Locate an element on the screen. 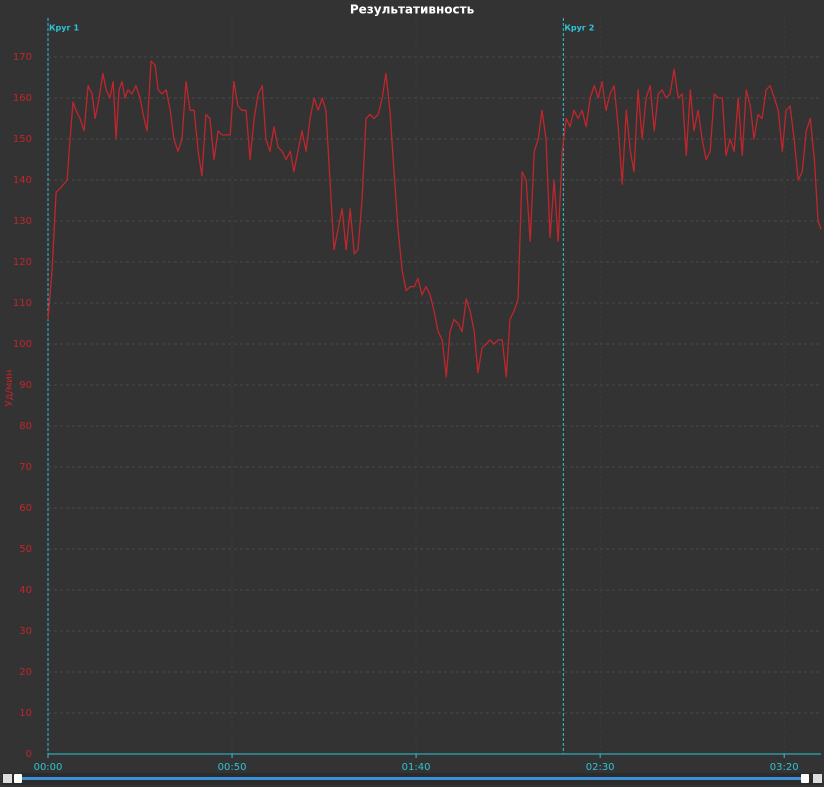 The height and width of the screenshot is (787, 824). x-tick-label: 01:40 is located at coordinates (416, 767).